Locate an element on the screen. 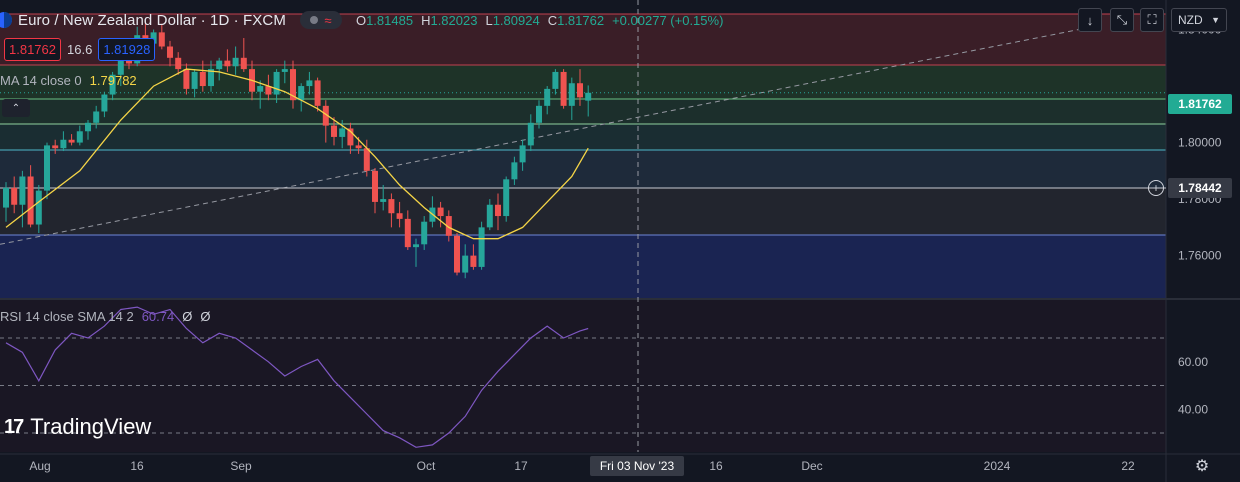  collapse-legend-button: ⌃ is located at coordinates (16, 108).